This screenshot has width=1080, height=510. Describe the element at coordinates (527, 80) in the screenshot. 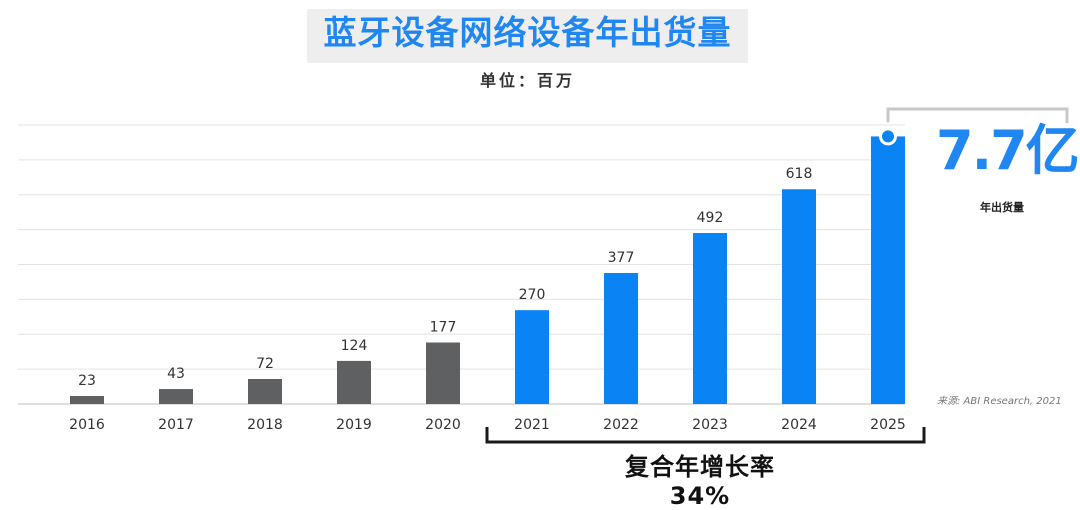

I see `unit-label: 单位：百万` at that location.